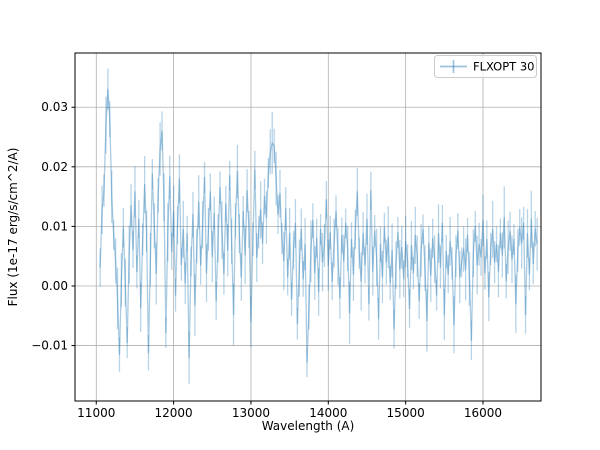 The width and height of the screenshot is (600, 450). What do you see at coordinates (96, 413) in the screenshot?
I see `x-tick-label: 11000` at bounding box center [96, 413].